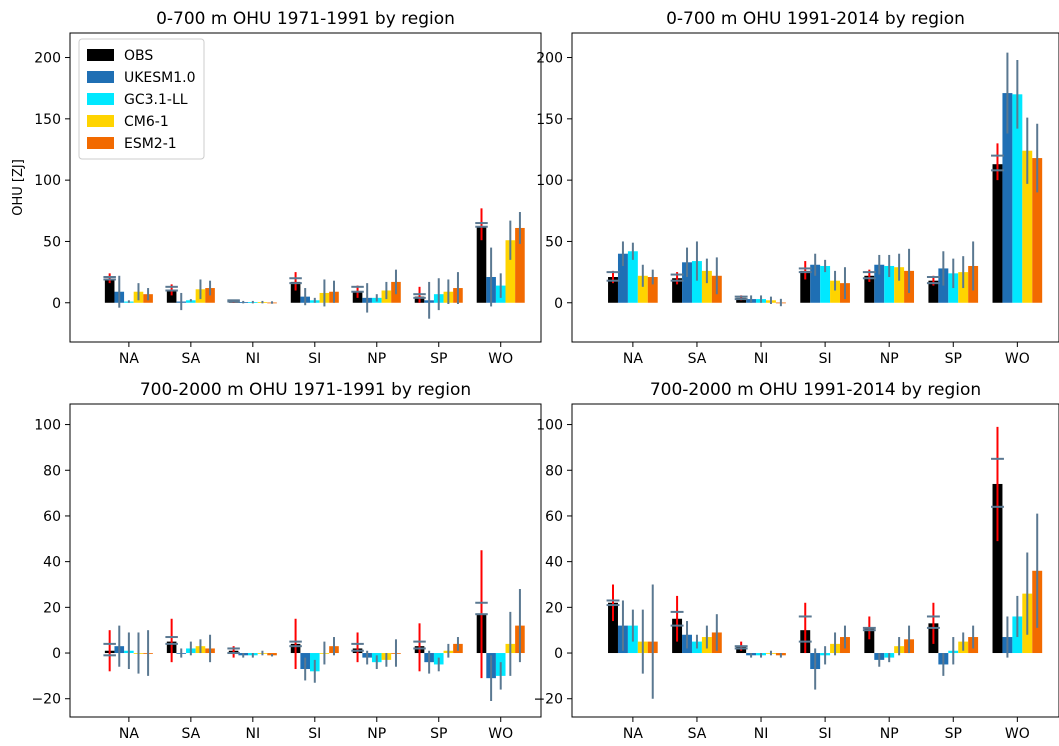  What do you see at coordinates (642, 289) in the screenshot?
I see `bar-cm61-na` at bounding box center [642, 289].